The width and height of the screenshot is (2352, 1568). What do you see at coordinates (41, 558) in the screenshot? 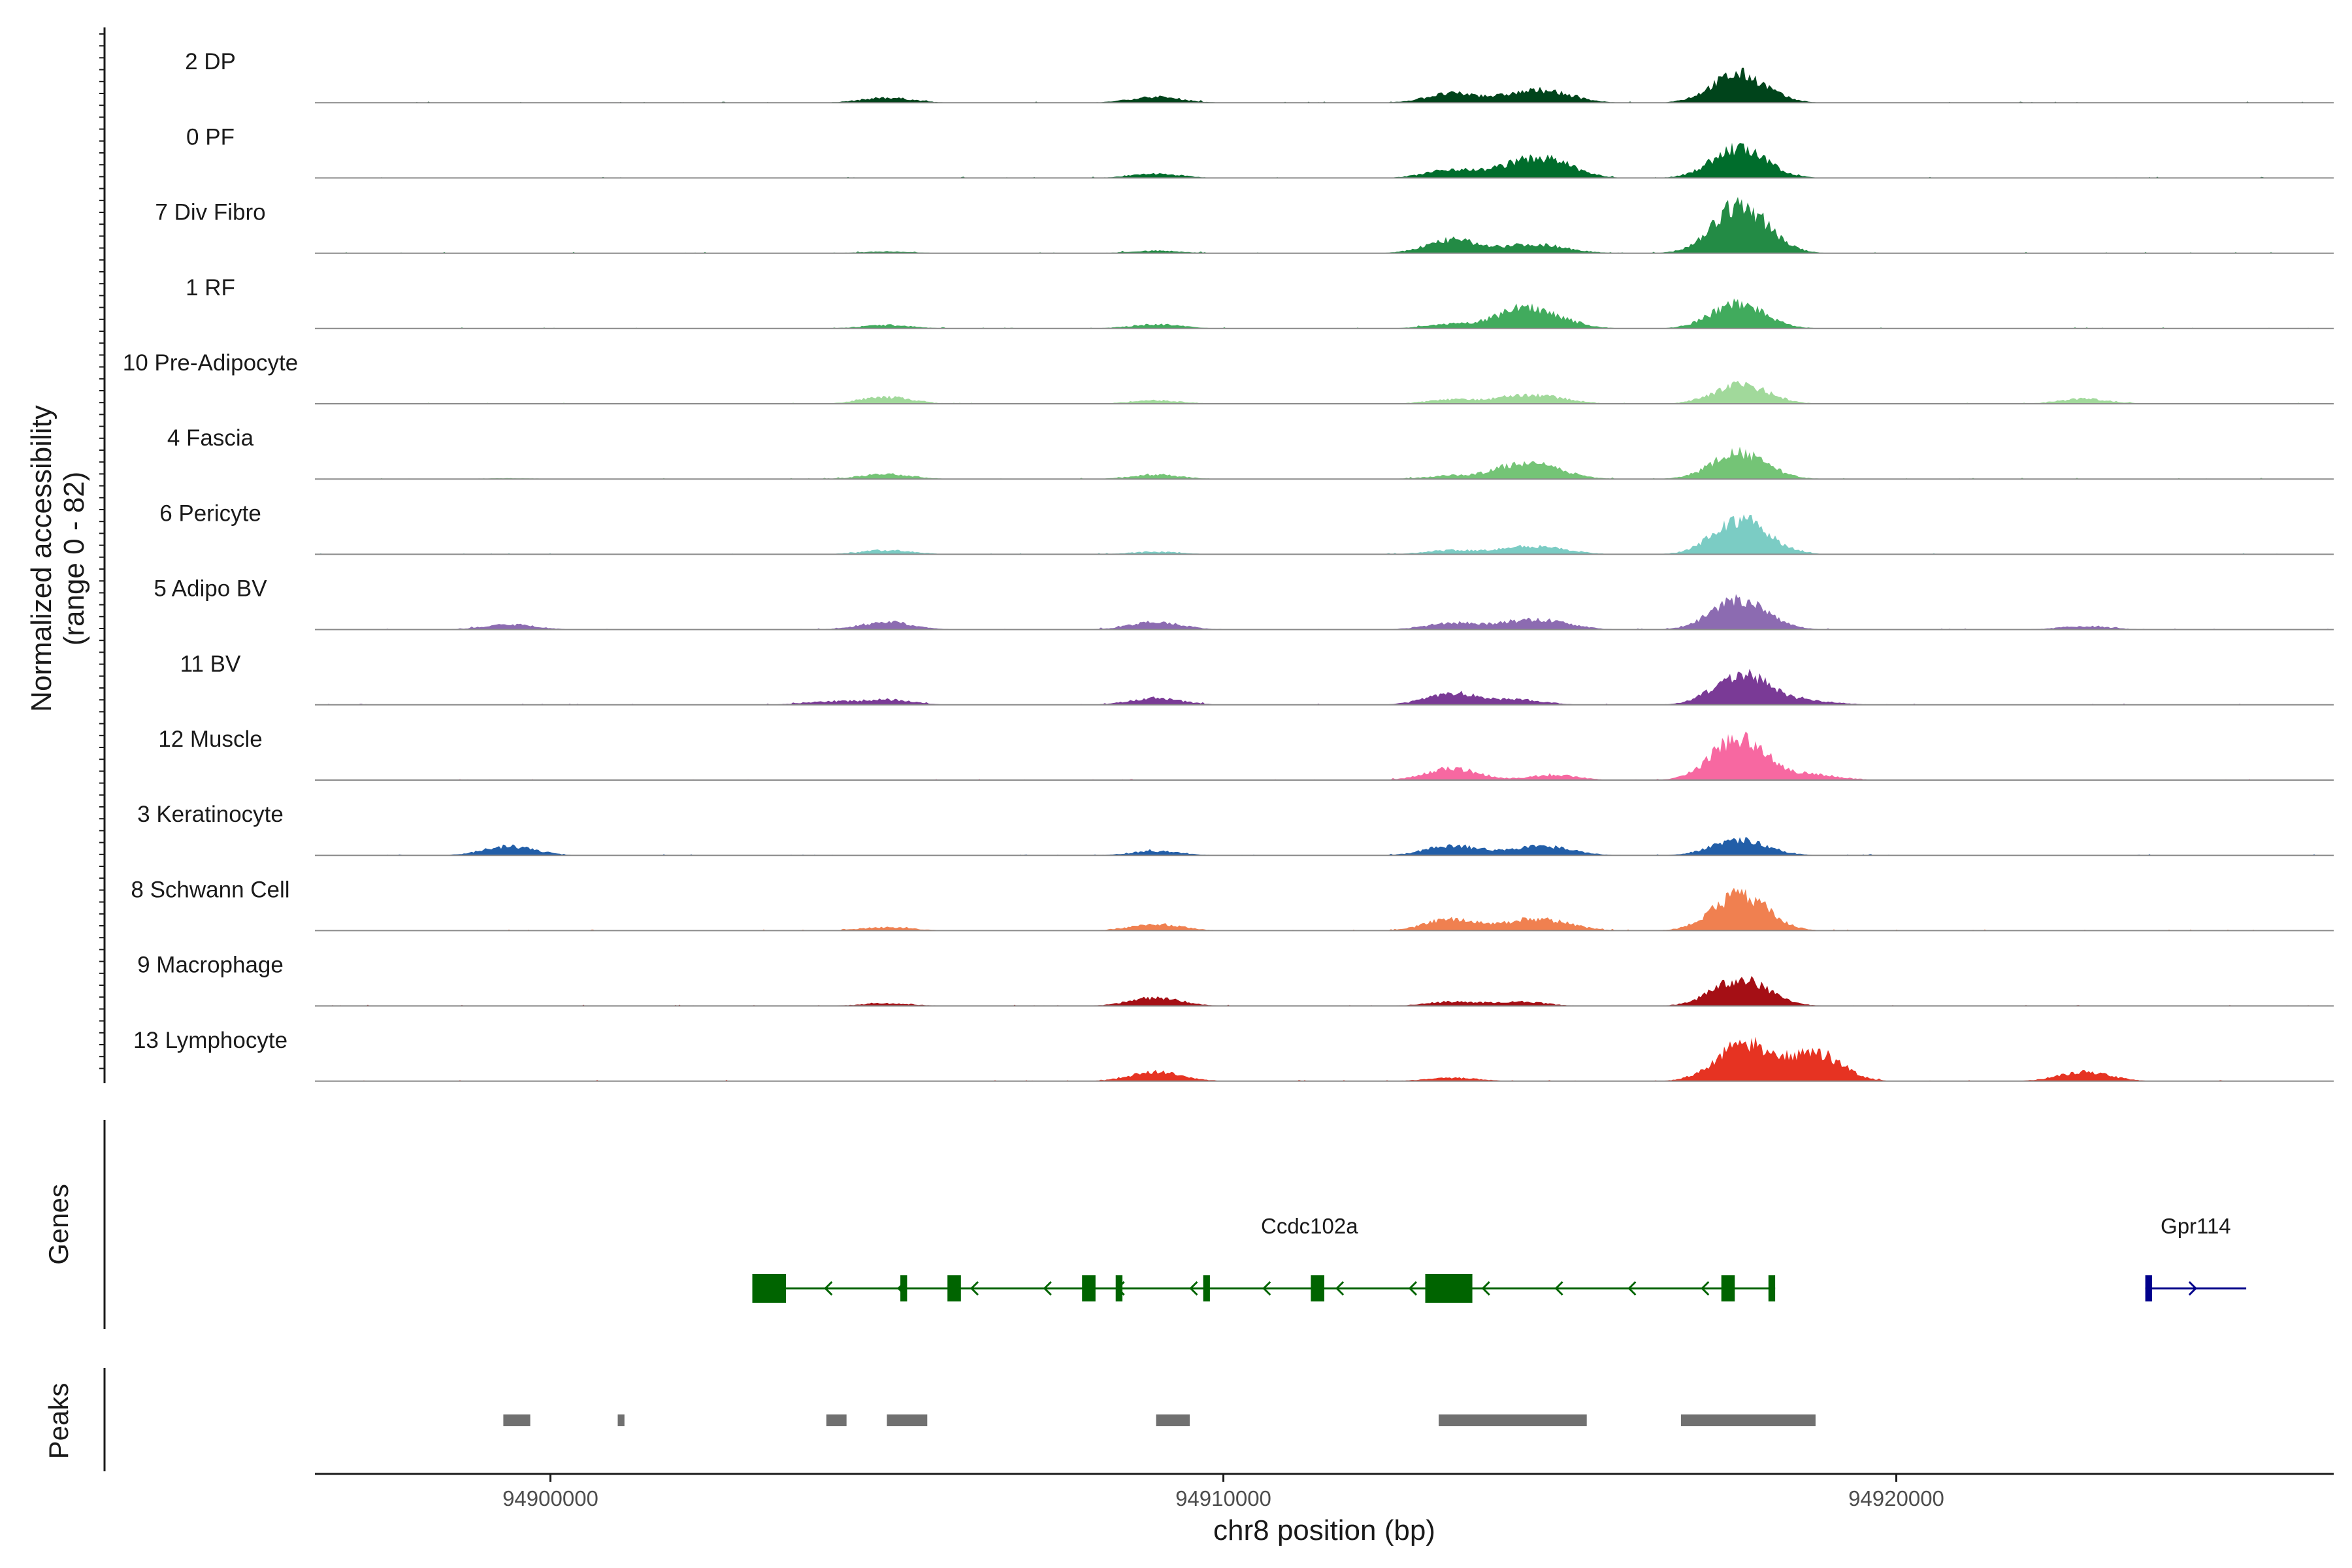
I see `y-axis-title: Normalized accessibility` at bounding box center [41, 558].